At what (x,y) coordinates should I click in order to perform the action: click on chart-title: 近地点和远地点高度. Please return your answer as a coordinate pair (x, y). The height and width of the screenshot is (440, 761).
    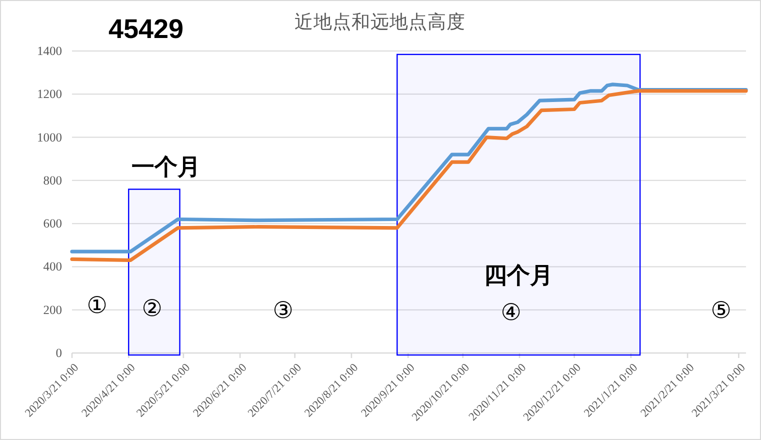
    Looking at the image, I should click on (380, 22).